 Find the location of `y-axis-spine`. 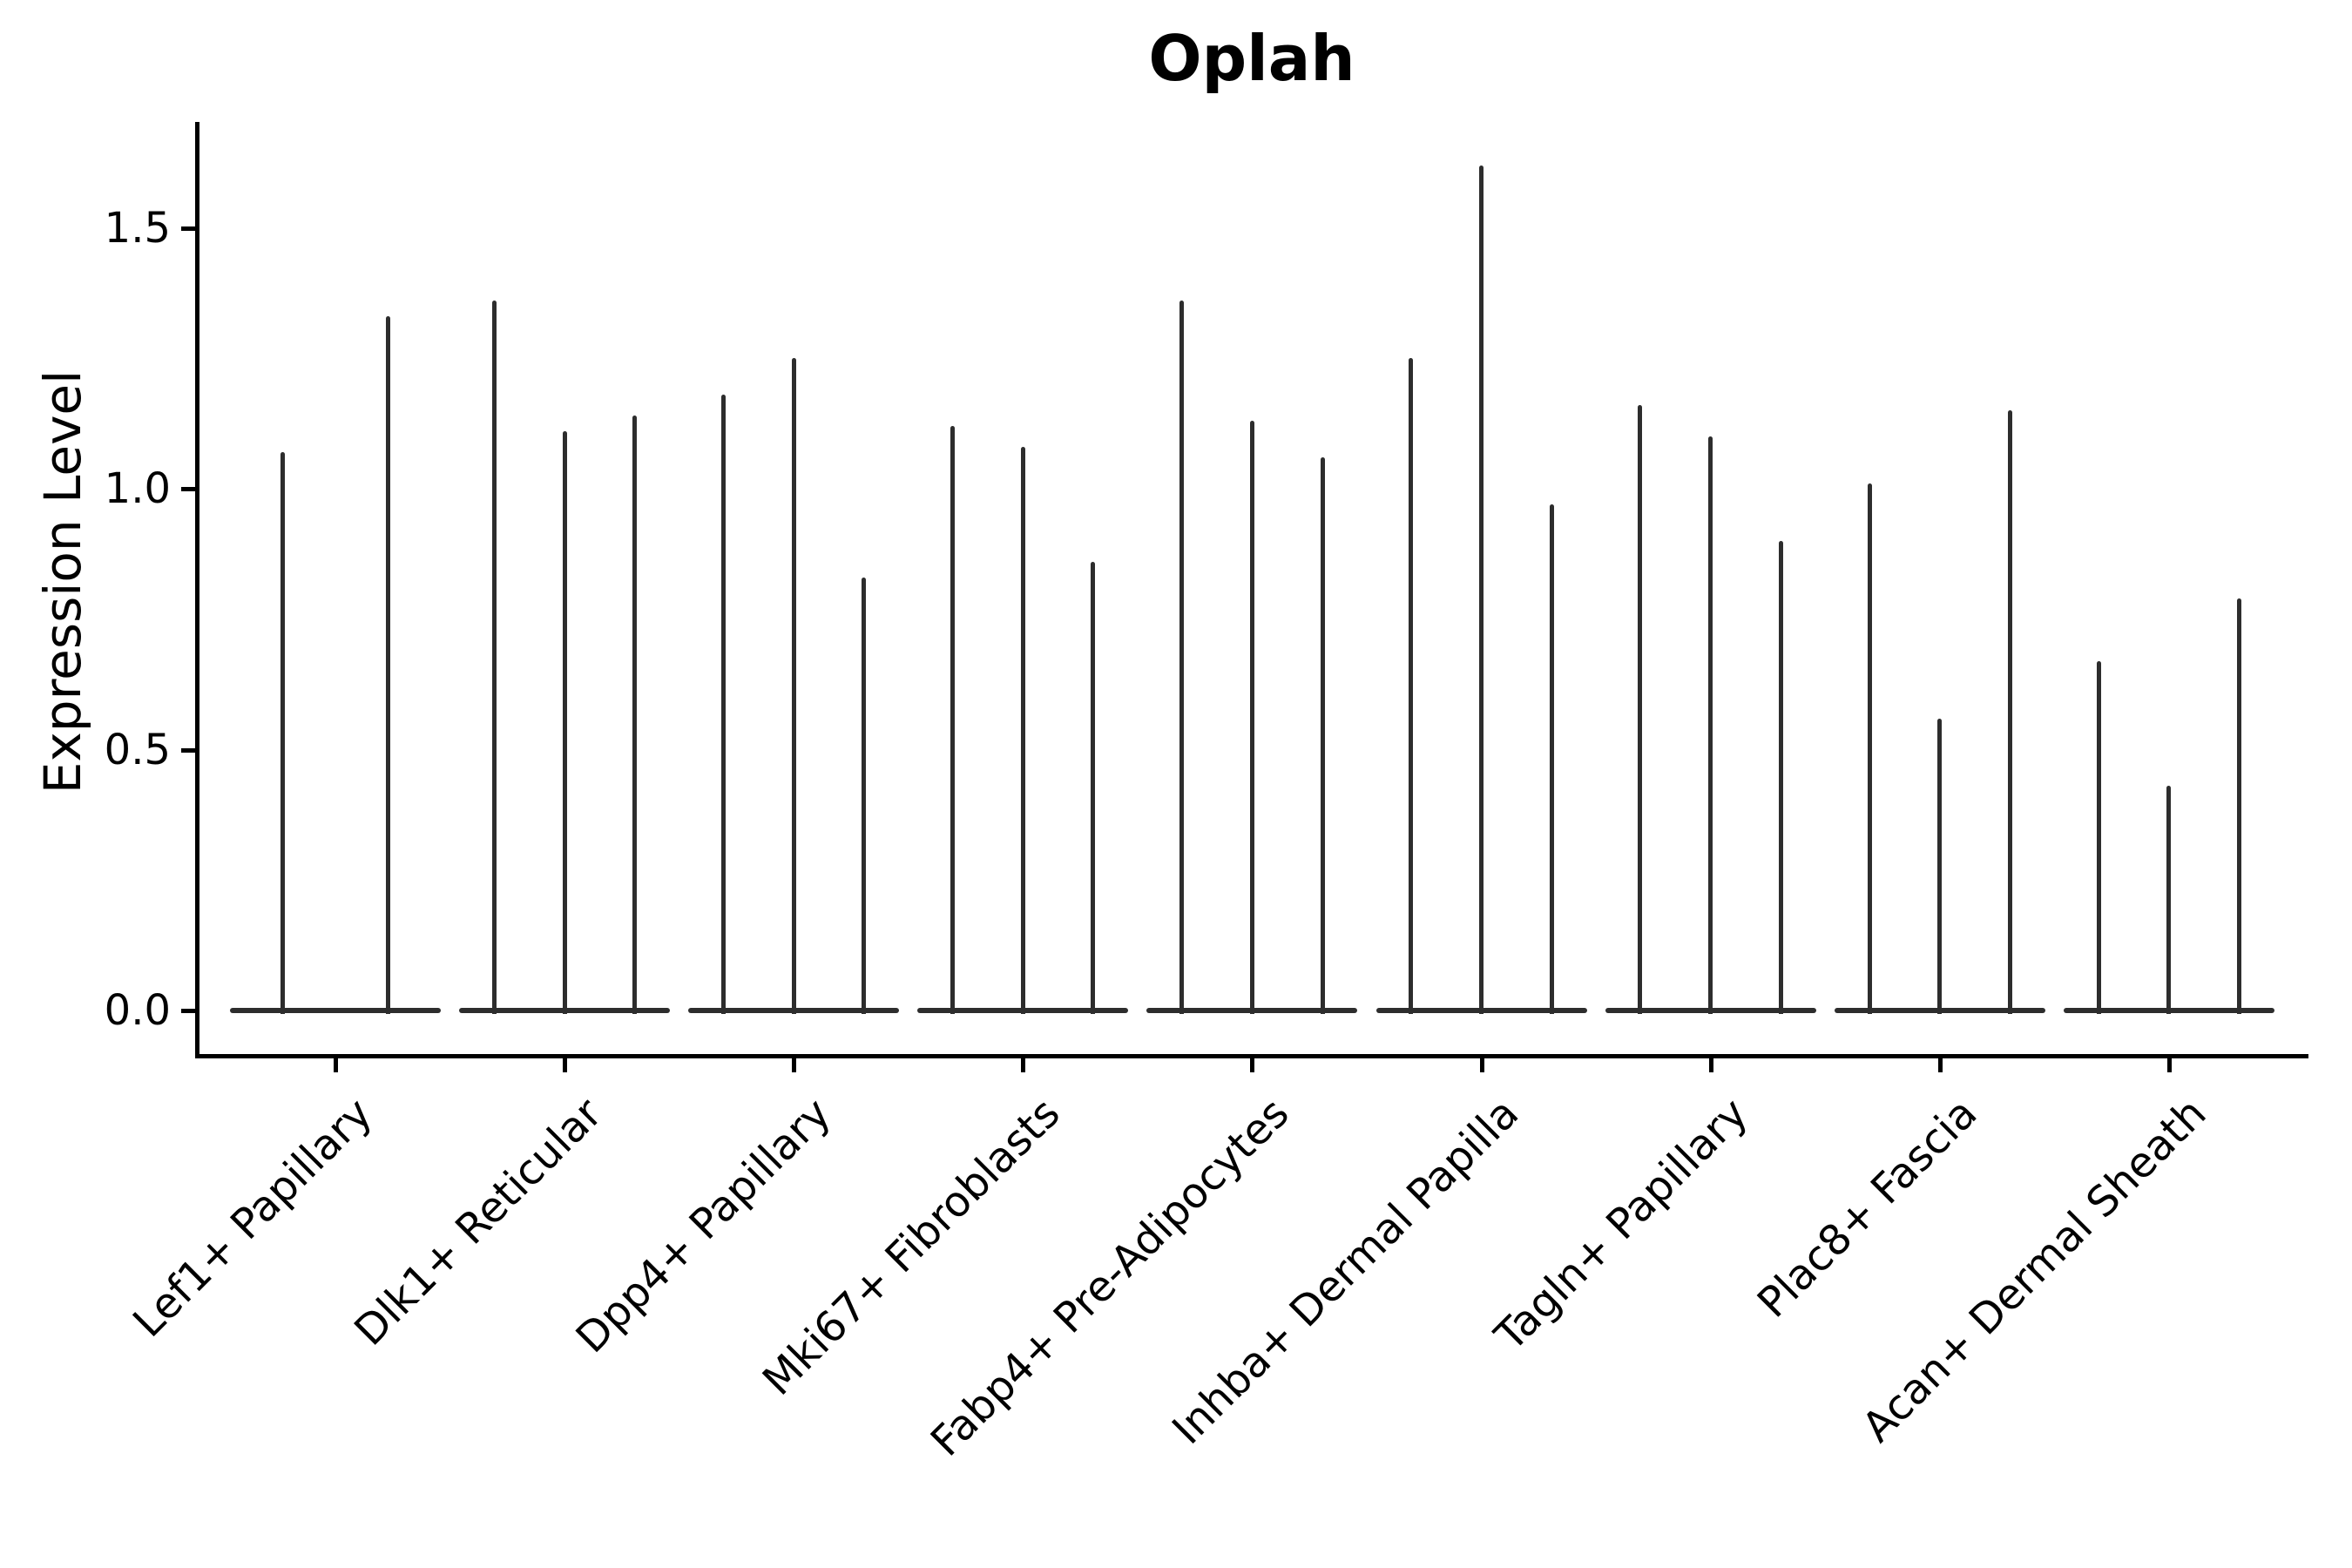

y-axis-spine is located at coordinates (197, 590).